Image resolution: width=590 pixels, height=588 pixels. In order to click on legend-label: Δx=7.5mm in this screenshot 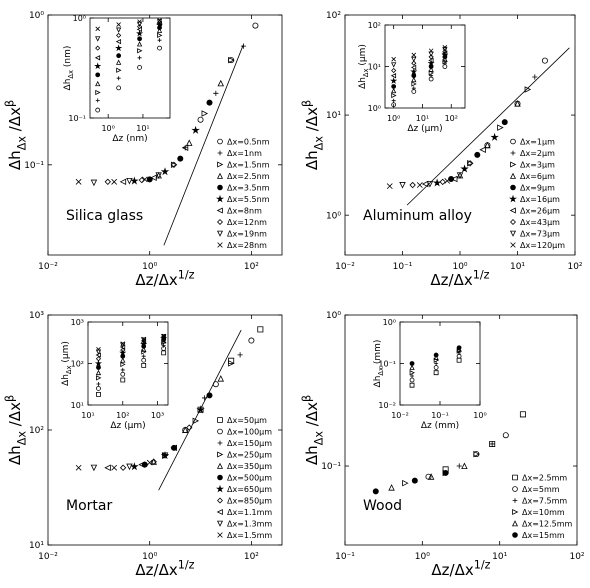, I will do `click(544, 501)`.